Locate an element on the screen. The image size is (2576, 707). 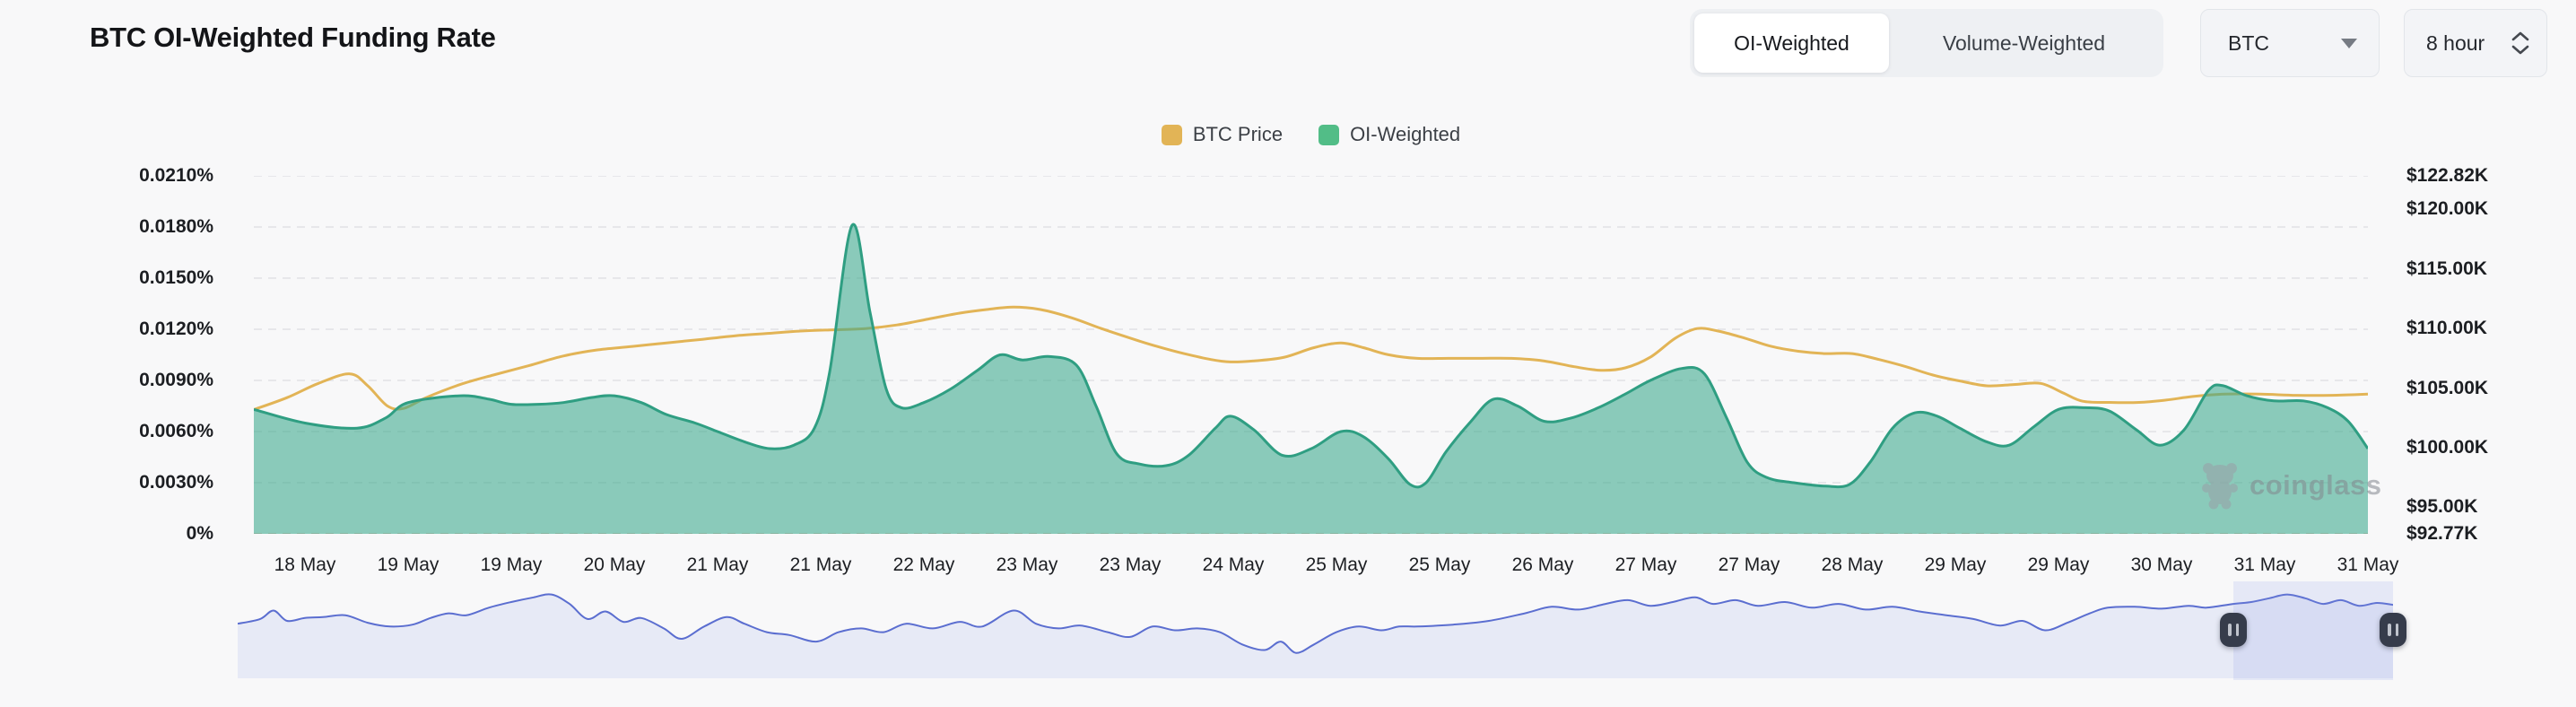
symbol-select: BTC is located at coordinates (2290, 43).